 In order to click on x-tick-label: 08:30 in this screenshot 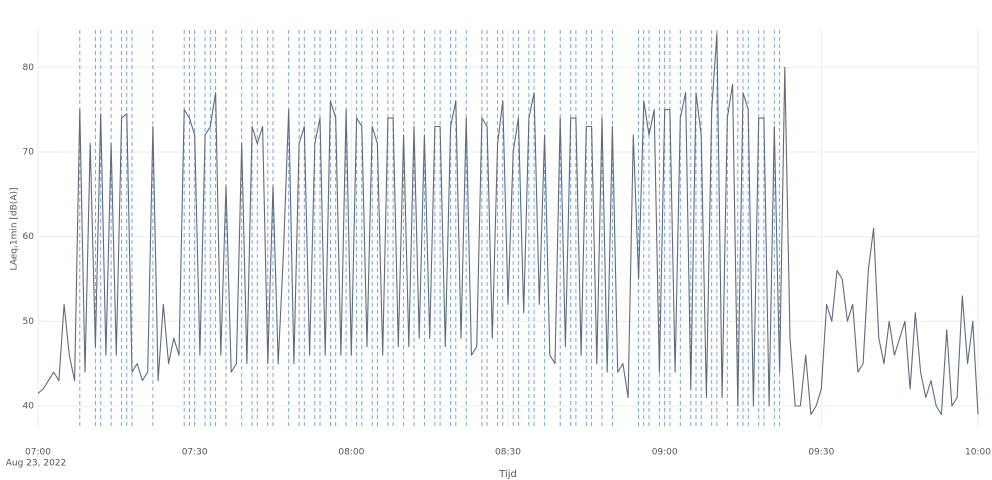, I will do `click(508, 453)`.